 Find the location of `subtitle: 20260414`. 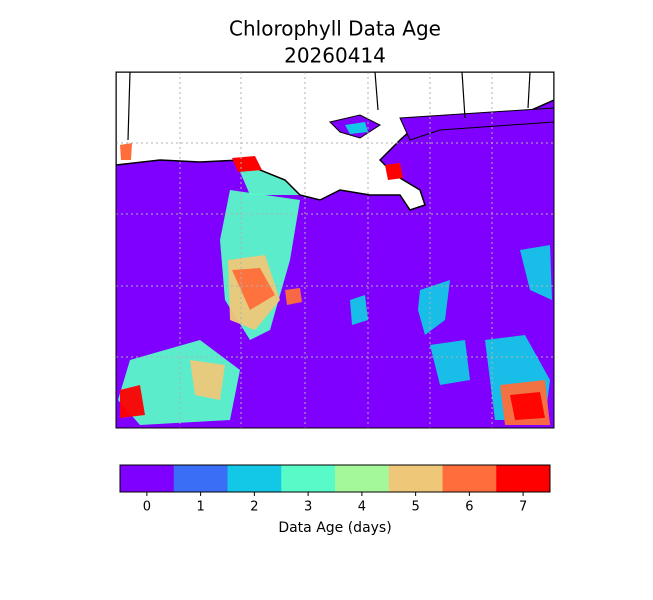

subtitle: 20260414 is located at coordinates (335, 56).